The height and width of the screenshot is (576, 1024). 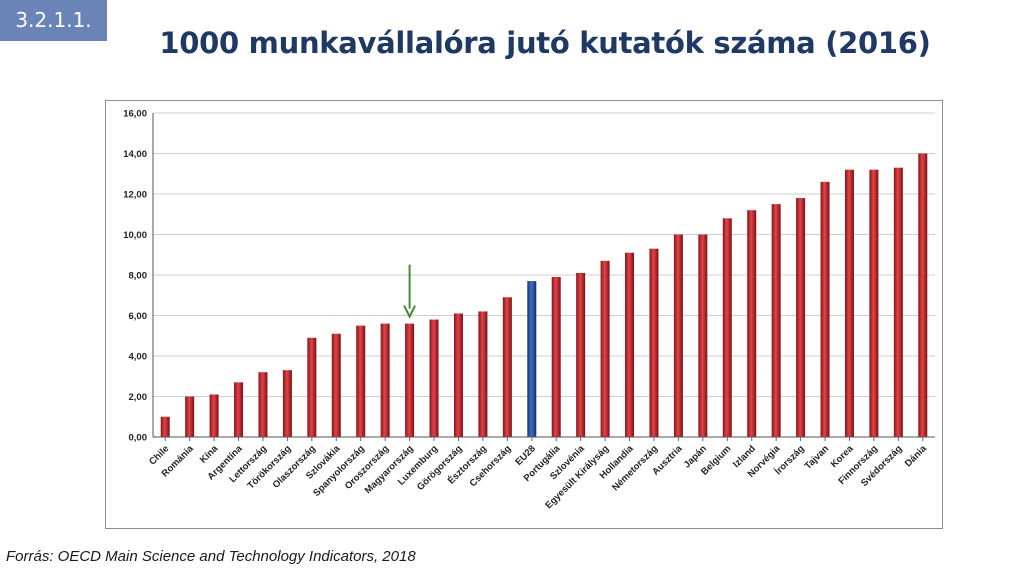 What do you see at coordinates (817, 457) in the screenshot?
I see `x-tick-label: Tajvan` at bounding box center [817, 457].